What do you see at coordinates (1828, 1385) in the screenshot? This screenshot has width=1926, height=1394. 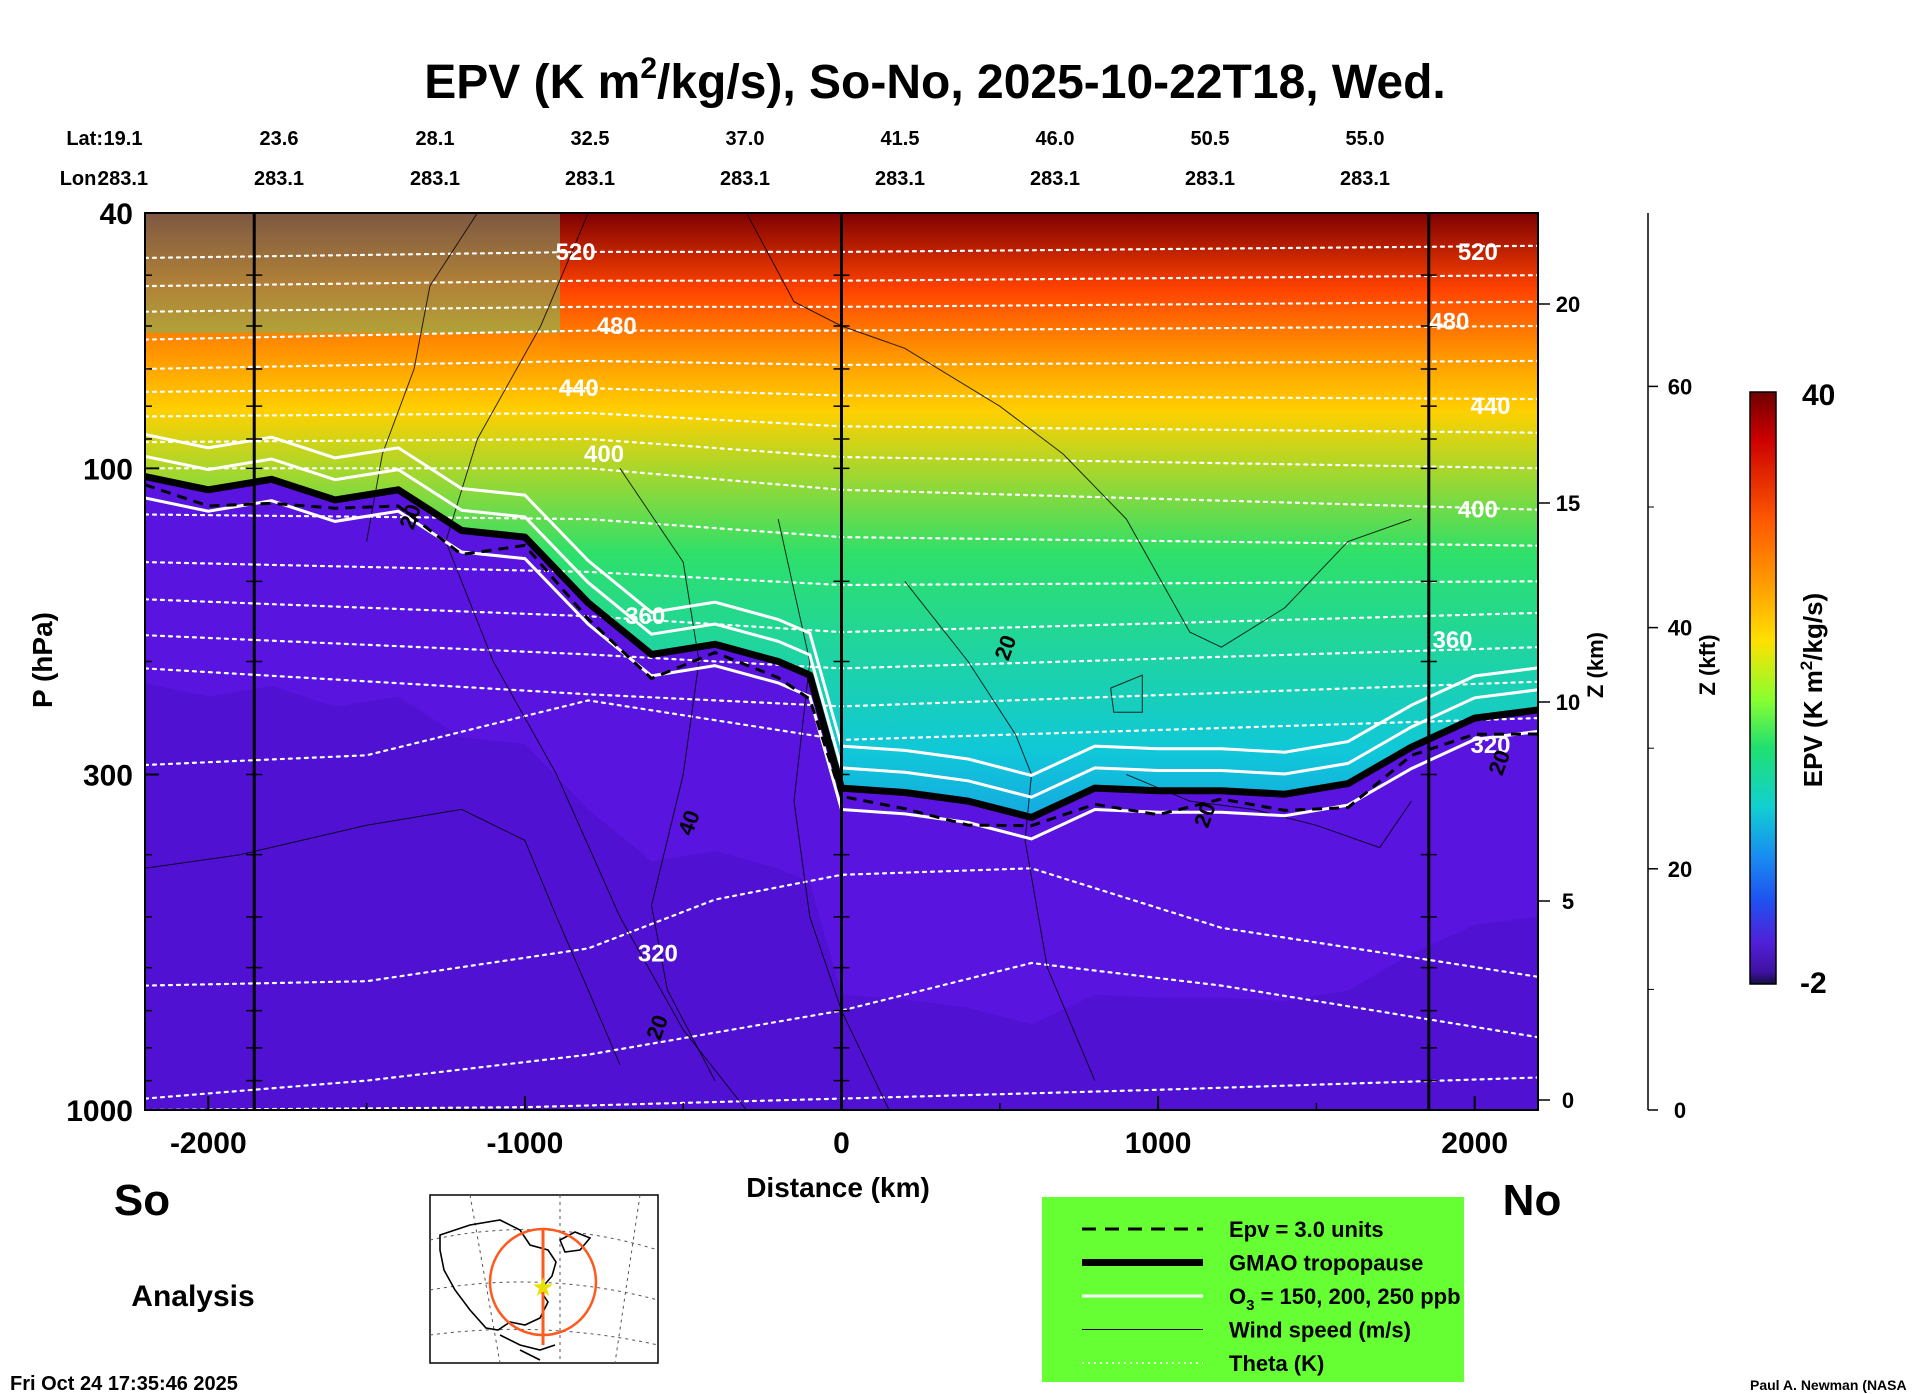 I see `author-credit: Paul A. Newman (NASA` at bounding box center [1828, 1385].